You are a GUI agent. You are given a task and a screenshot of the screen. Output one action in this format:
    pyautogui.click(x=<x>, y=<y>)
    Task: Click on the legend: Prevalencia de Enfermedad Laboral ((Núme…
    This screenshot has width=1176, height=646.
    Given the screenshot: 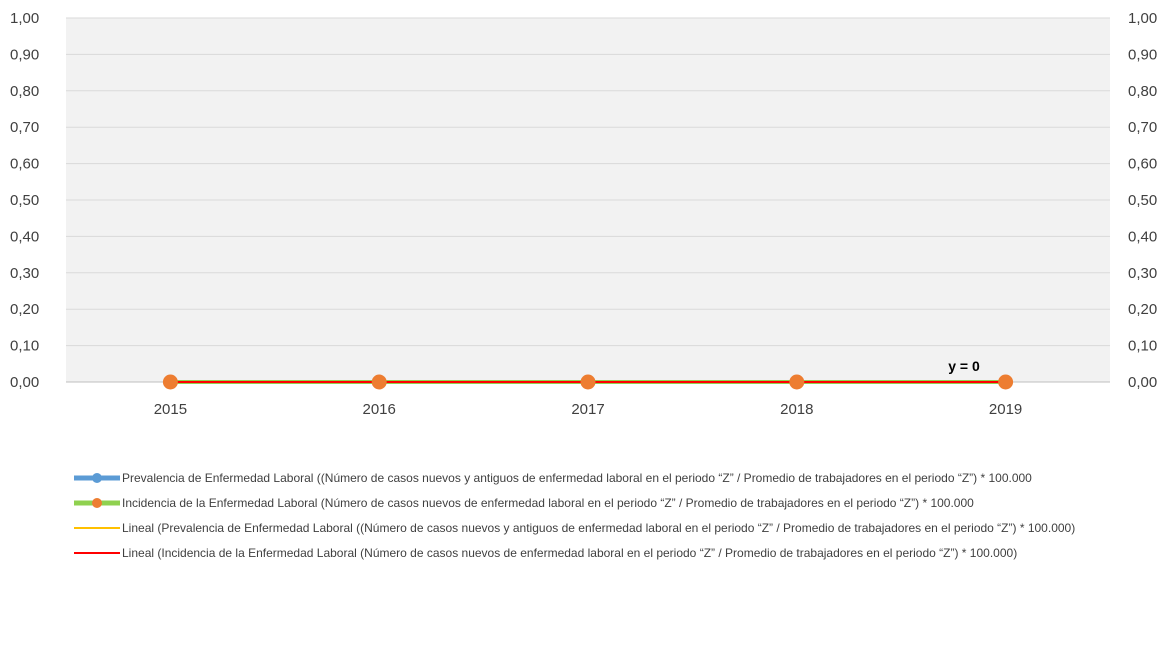 What is the action you would take?
    pyautogui.click(x=597, y=520)
    